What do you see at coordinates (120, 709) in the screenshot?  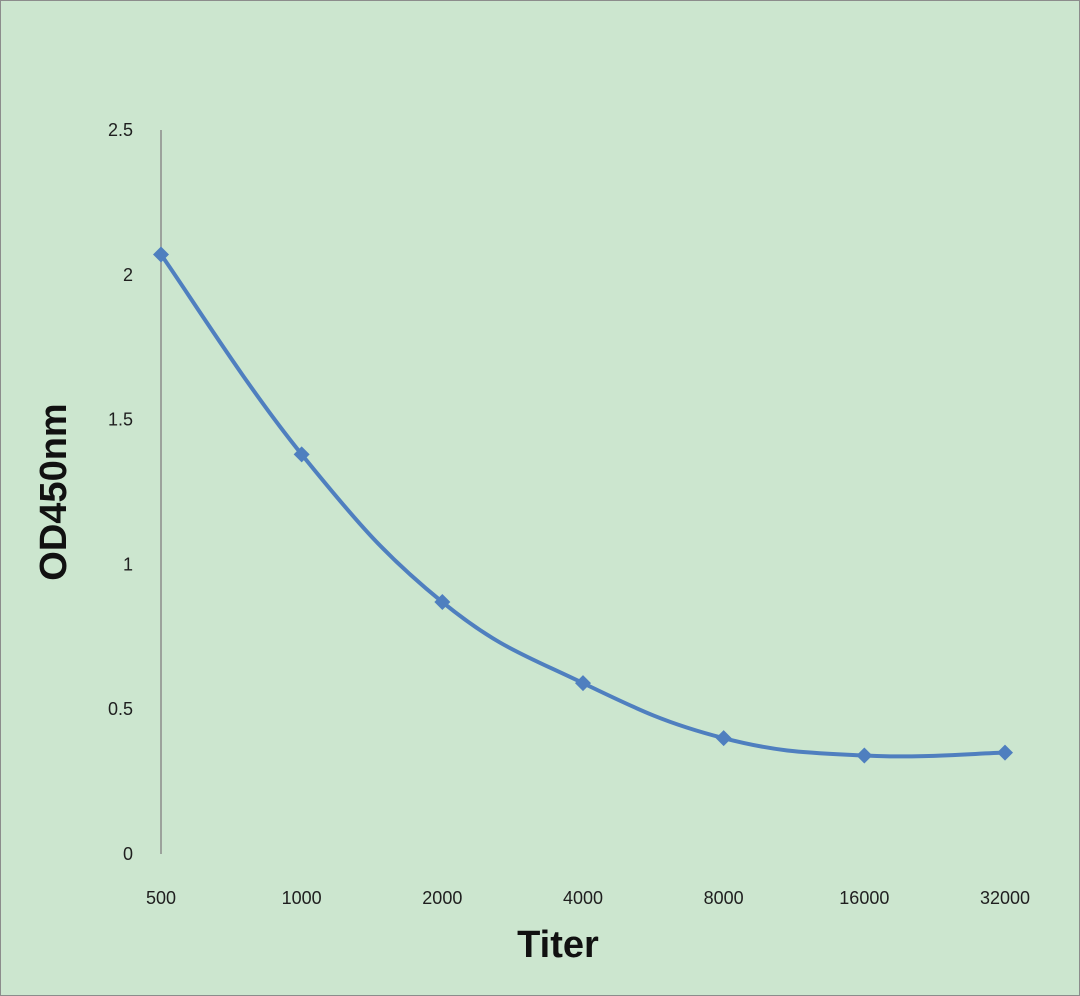 I see `y-tick-label: 0.5` at bounding box center [120, 709].